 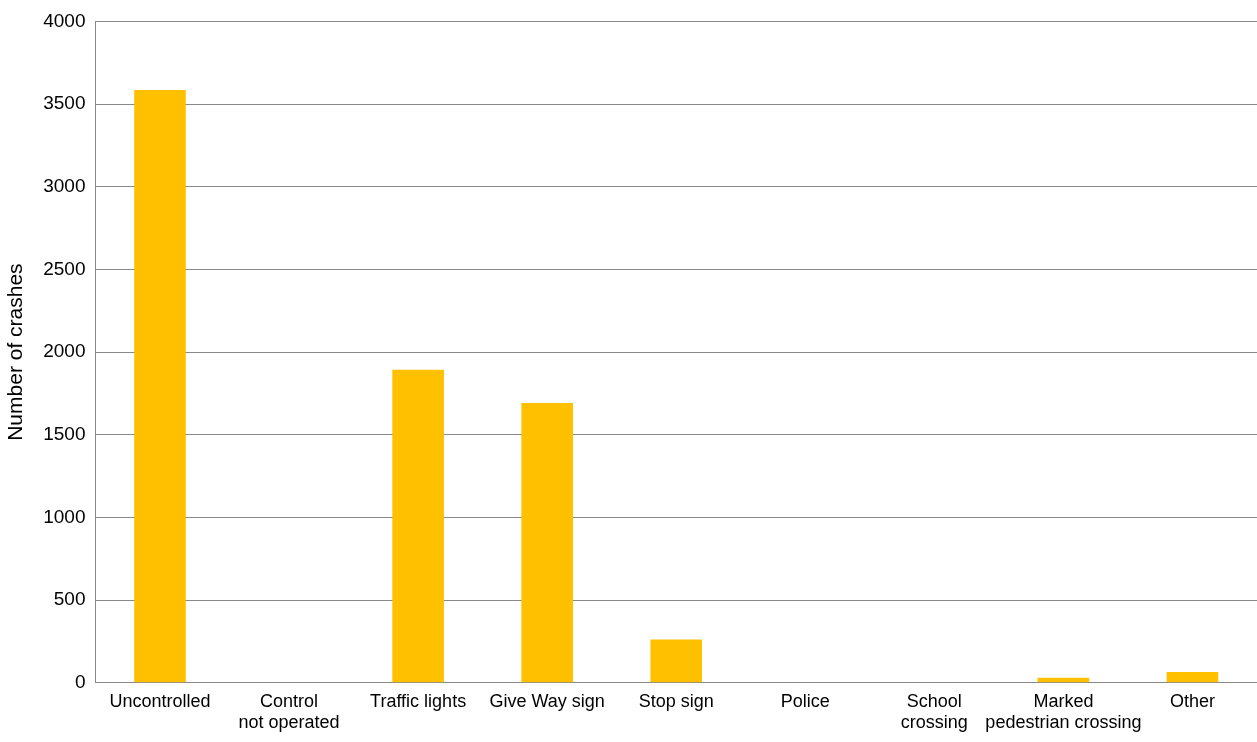 I want to click on y-tick-label: 2500, so click(x=64, y=268).